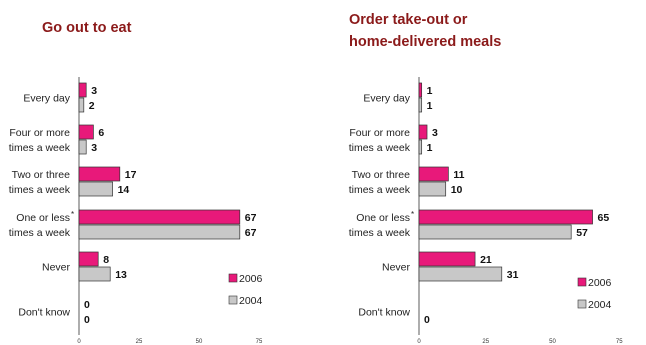 The image size is (646, 345). I want to click on chart2-category-label-1: Every day, so click(386, 99).